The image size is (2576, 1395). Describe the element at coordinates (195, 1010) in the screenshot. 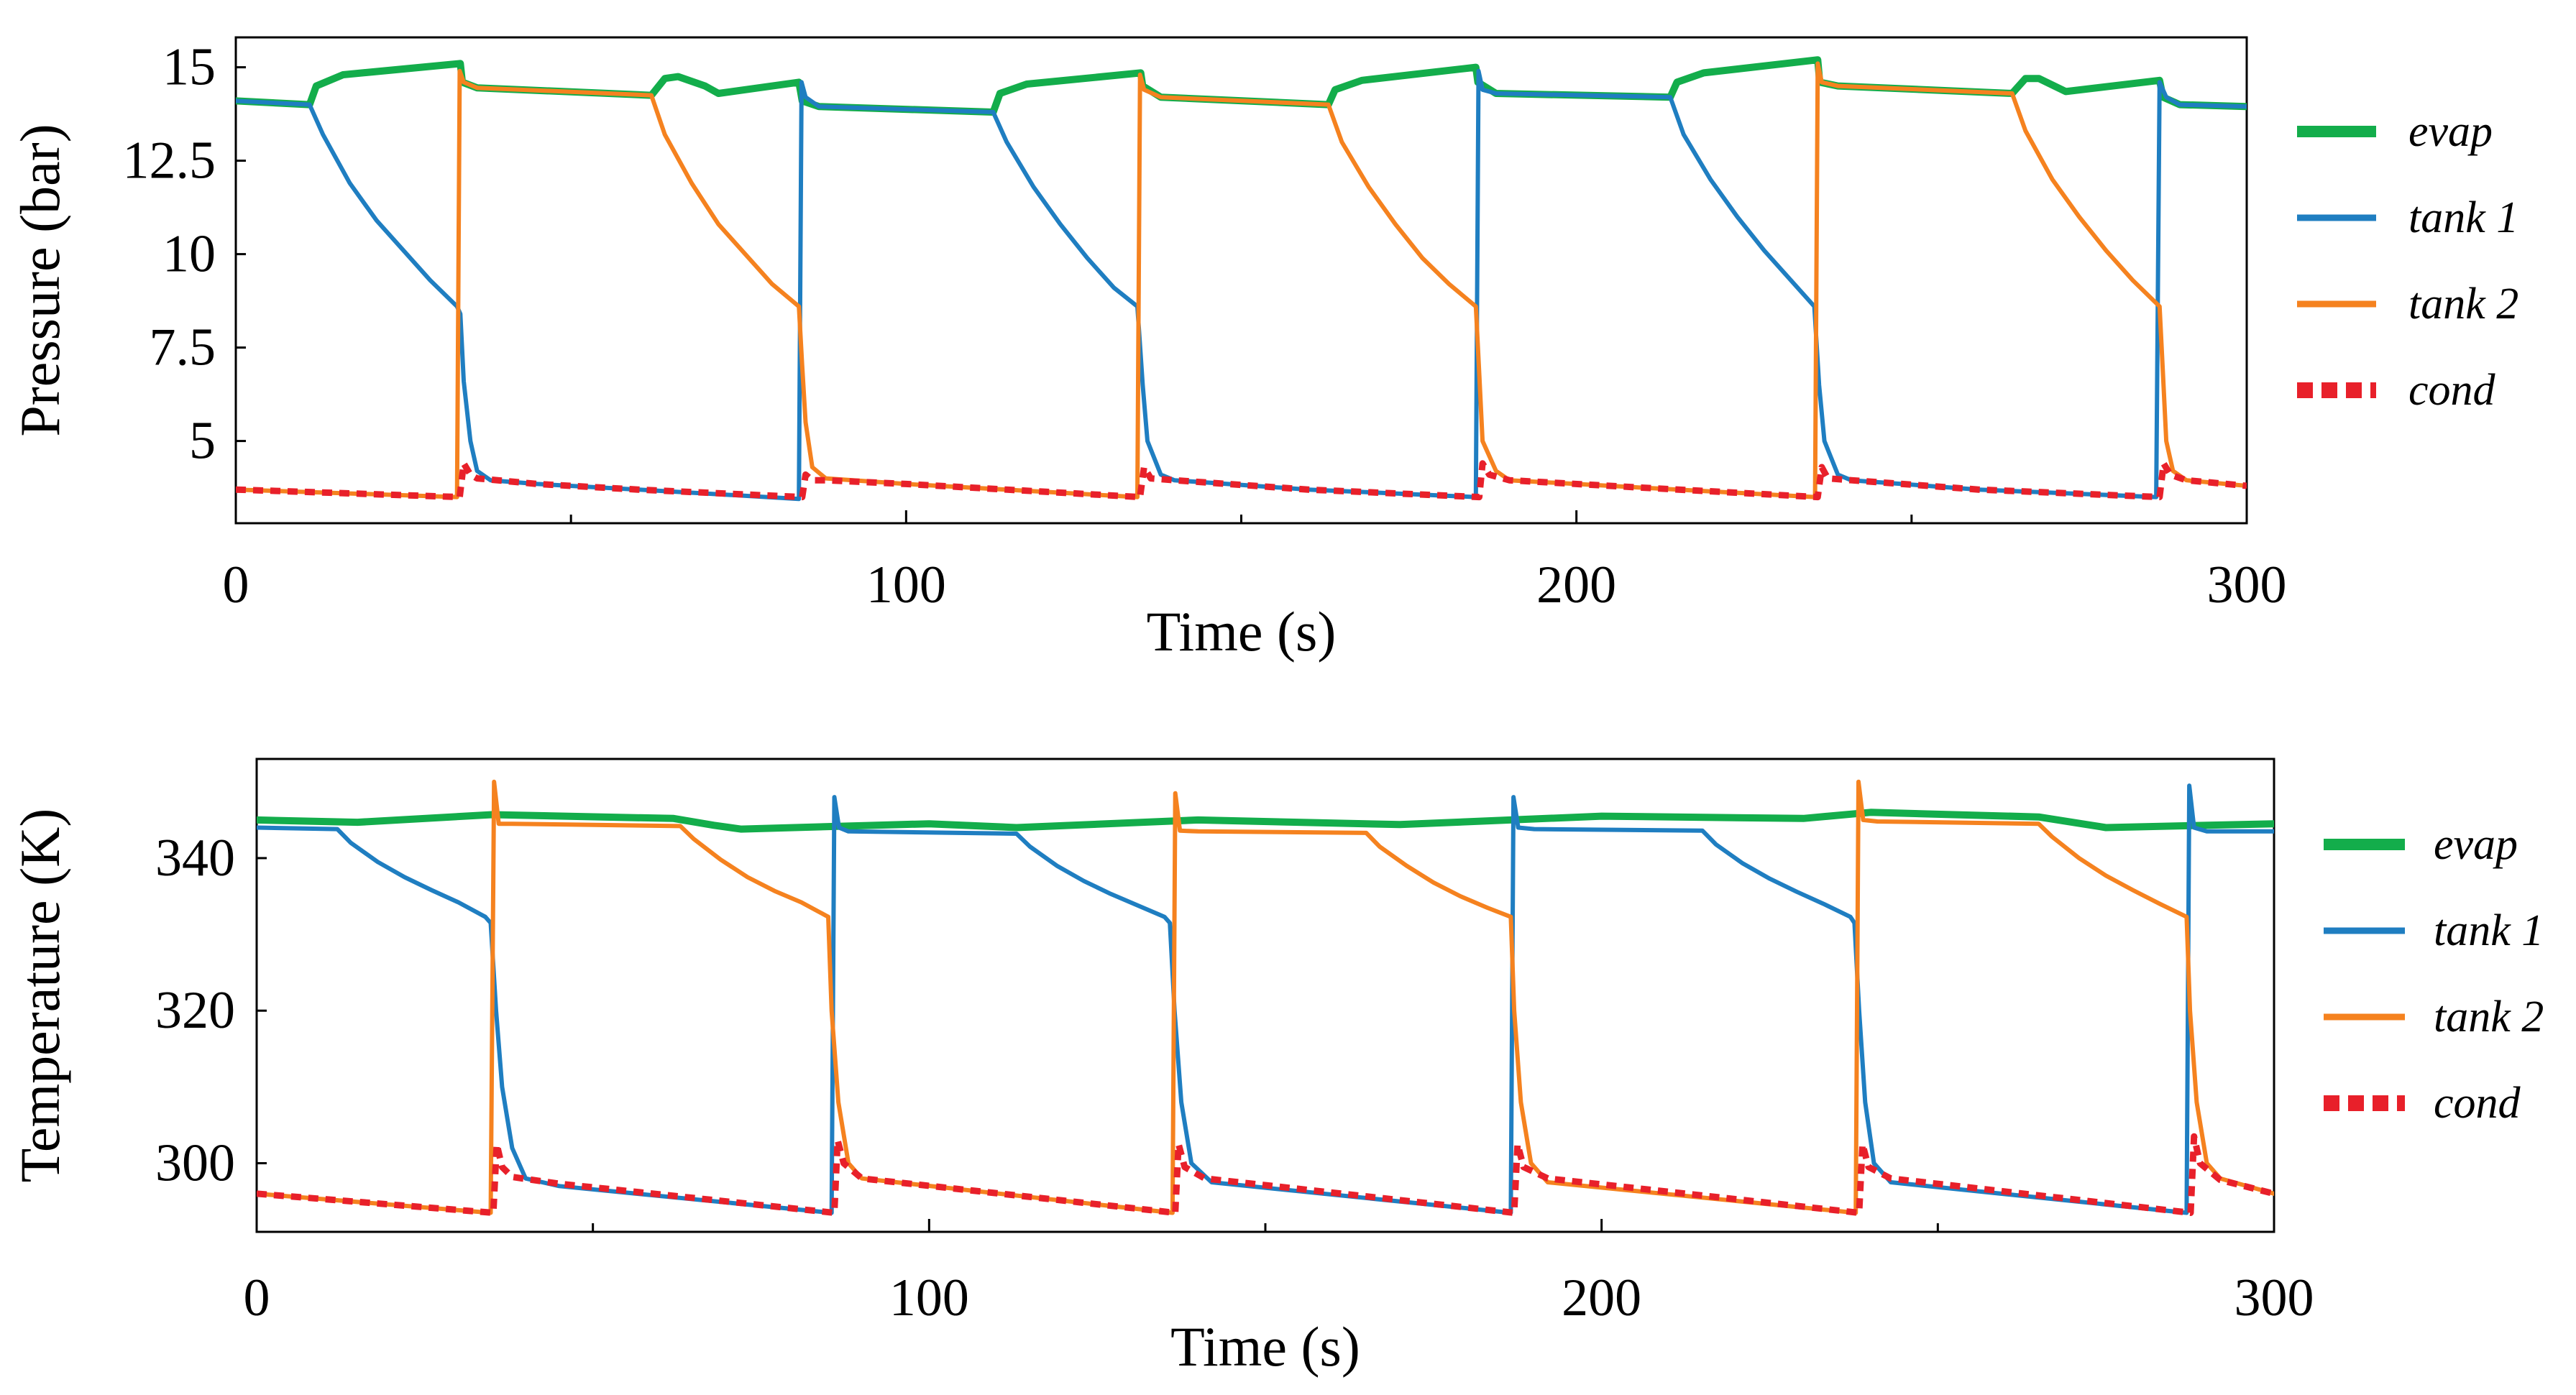

I see `y-tick-label: 320` at that location.